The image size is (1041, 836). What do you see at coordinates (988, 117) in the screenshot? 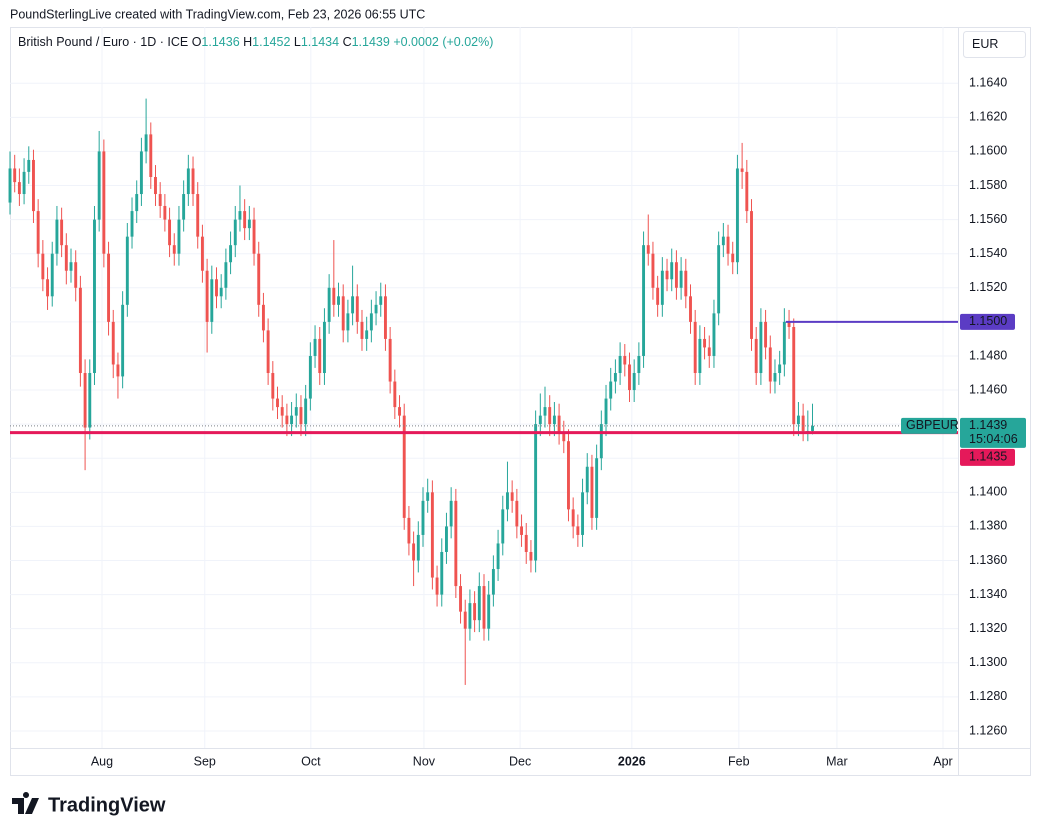
I see `y-tick-label: 1.1620` at bounding box center [988, 117].